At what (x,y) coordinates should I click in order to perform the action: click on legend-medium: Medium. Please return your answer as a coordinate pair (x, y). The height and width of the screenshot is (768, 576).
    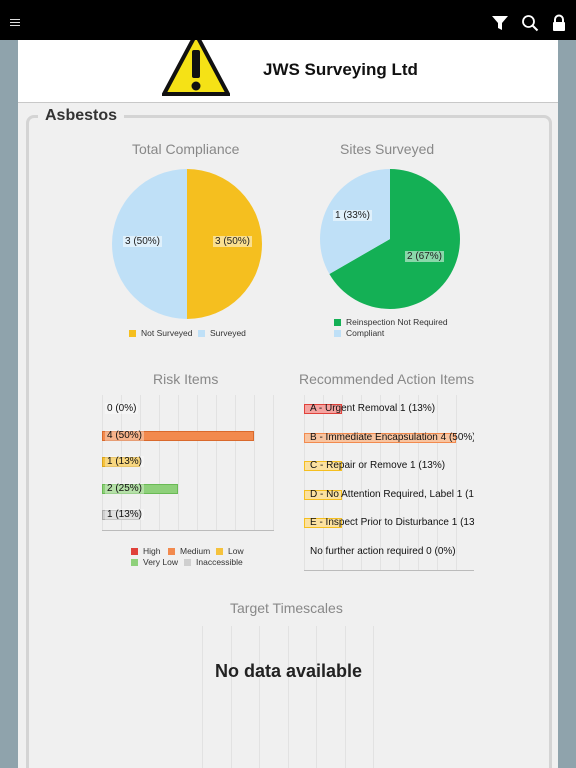
    Looking at the image, I should click on (189, 551).